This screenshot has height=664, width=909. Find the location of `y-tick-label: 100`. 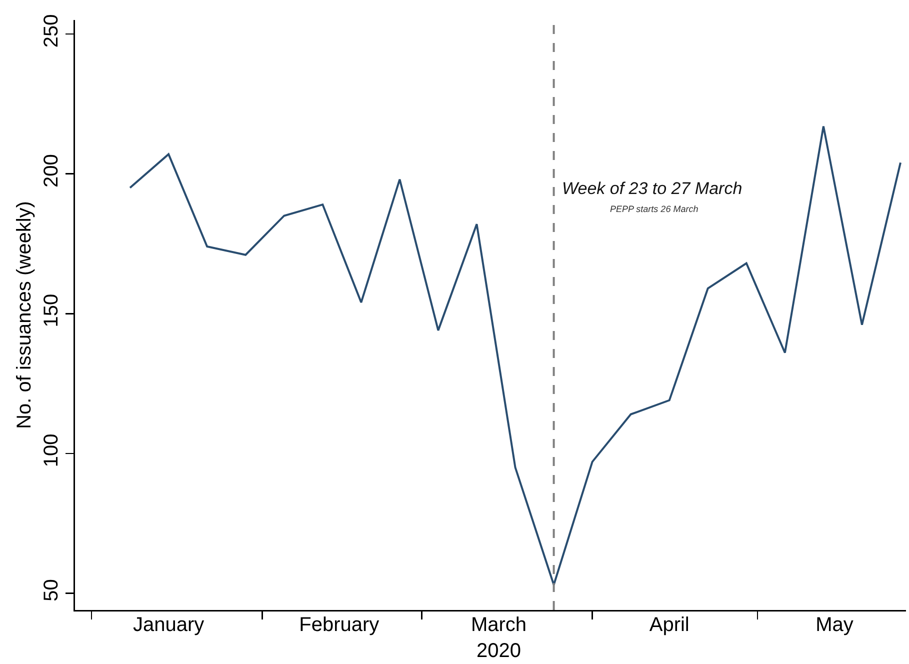

y-tick-label: 100 is located at coordinates (51, 451).